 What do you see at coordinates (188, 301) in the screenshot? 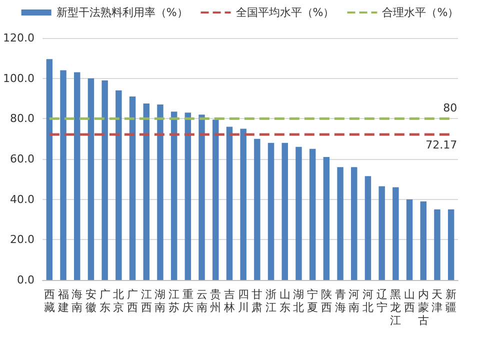
I see `x-tick-label: 重庆` at bounding box center [188, 301].